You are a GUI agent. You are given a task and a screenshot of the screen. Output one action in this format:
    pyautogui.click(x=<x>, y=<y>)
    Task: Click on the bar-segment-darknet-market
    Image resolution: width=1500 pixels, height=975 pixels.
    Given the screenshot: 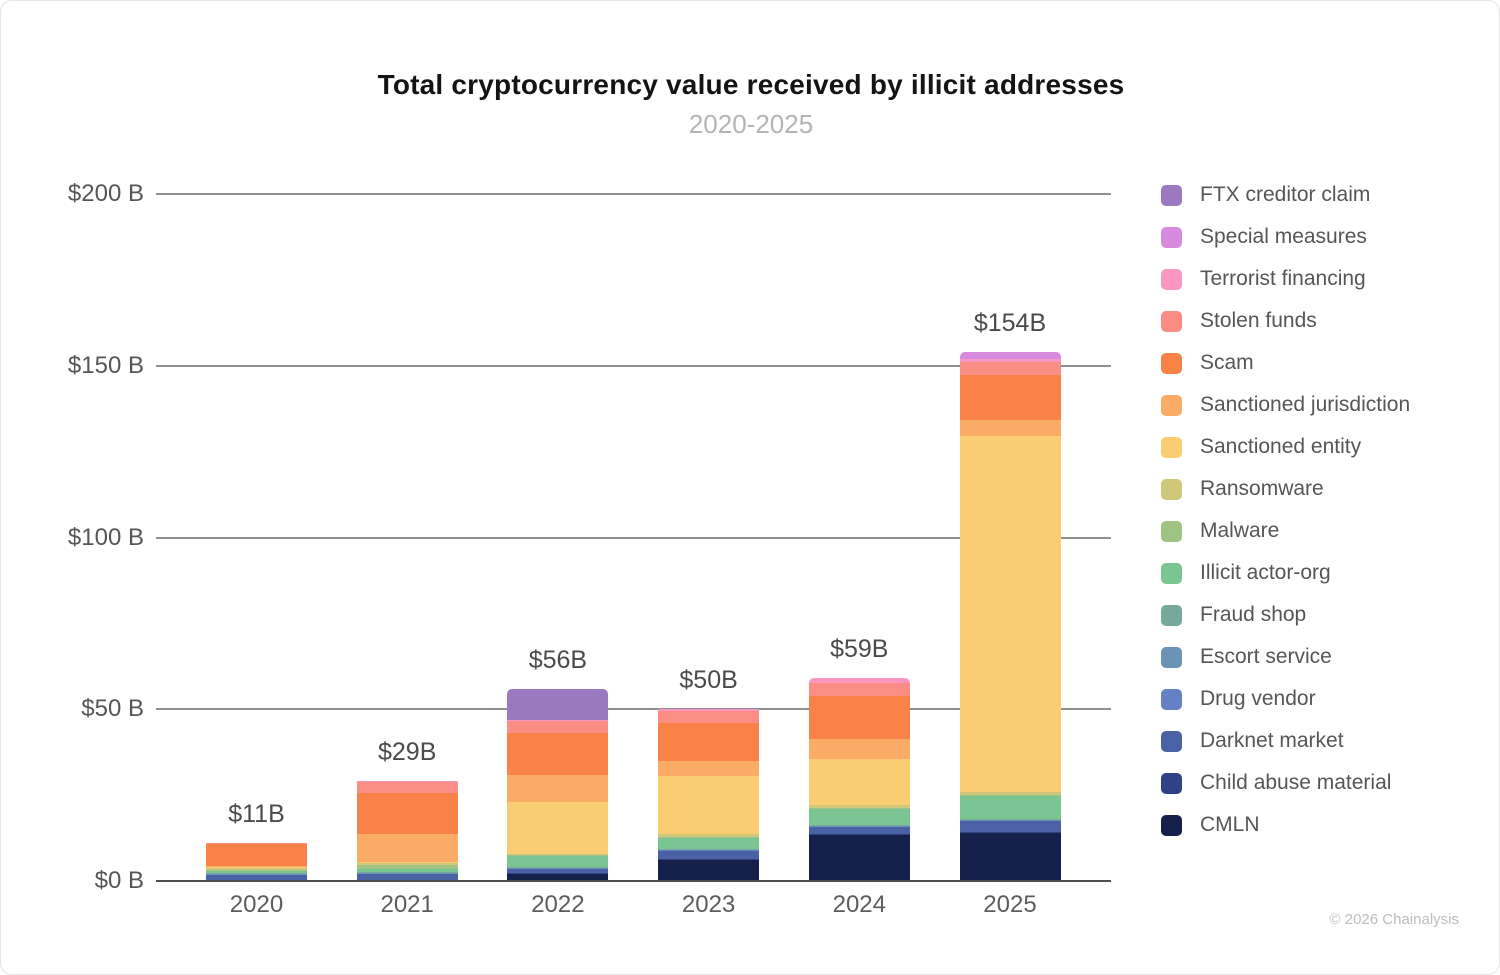 What is the action you would take?
    pyautogui.click(x=256, y=877)
    